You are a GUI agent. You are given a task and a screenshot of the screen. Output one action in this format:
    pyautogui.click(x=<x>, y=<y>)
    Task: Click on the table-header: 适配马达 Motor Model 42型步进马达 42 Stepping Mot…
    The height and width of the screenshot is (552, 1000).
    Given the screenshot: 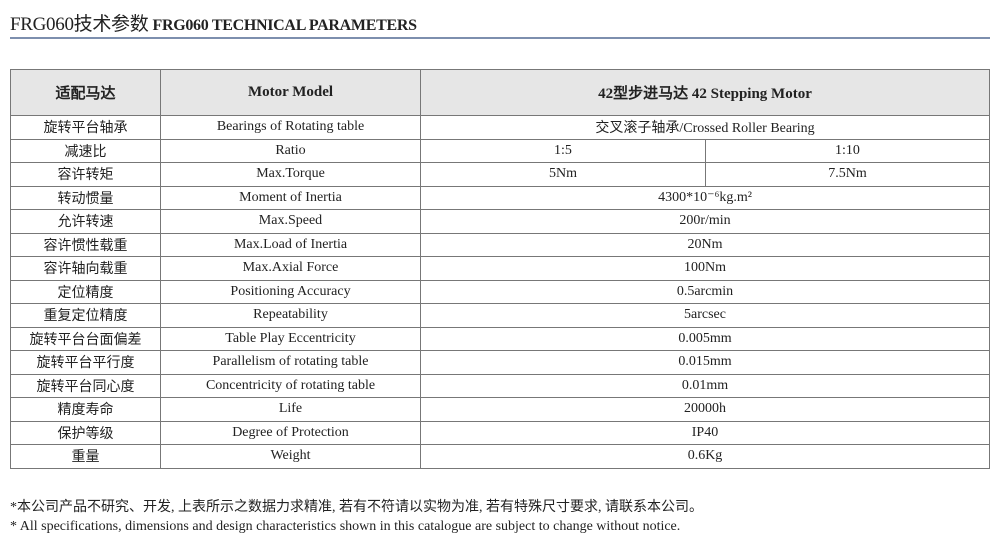 What is the action you would take?
    pyautogui.click(x=500, y=92)
    